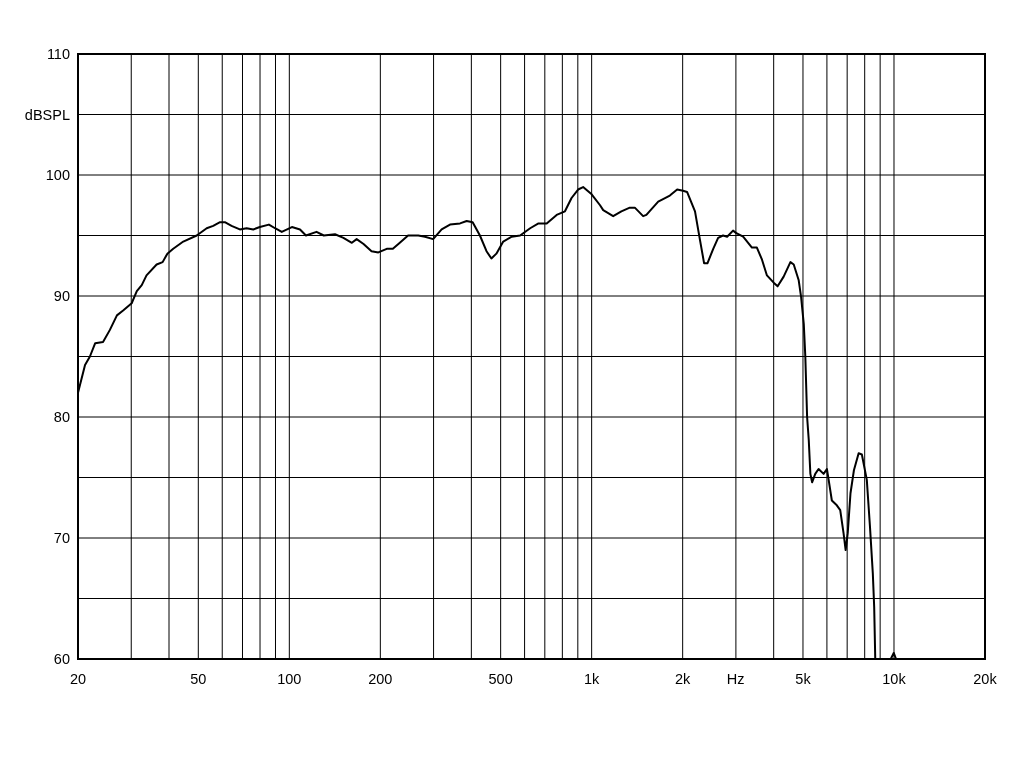  I want to click on y-tick-label: 110, so click(58, 54).